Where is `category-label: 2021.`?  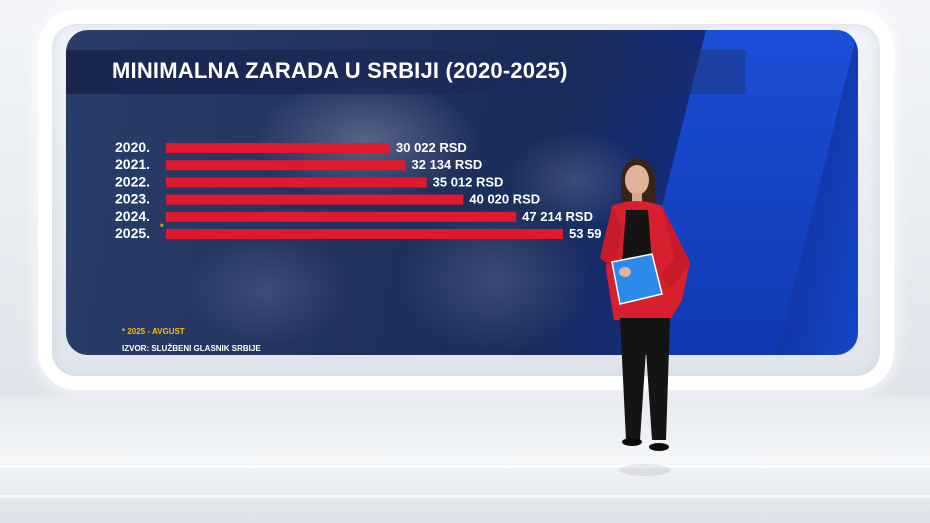
category-label: 2021. is located at coordinates (132, 164).